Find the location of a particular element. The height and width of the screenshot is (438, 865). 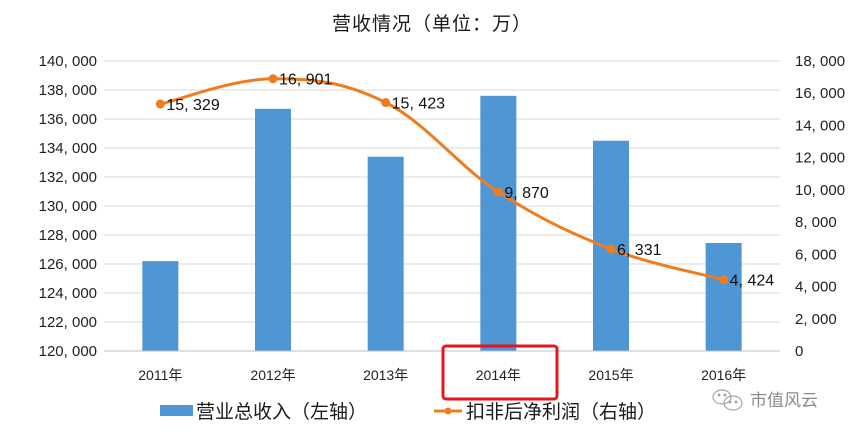

profit-data-label: 4, 424 is located at coordinates (752, 281).